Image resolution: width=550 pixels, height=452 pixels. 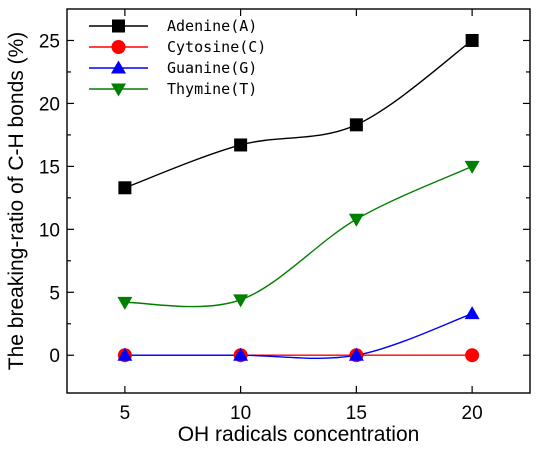 What do you see at coordinates (216, 47) in the screenshot?
I see `legend-label: Cytosine(C)` at bounding box center [216, 47].